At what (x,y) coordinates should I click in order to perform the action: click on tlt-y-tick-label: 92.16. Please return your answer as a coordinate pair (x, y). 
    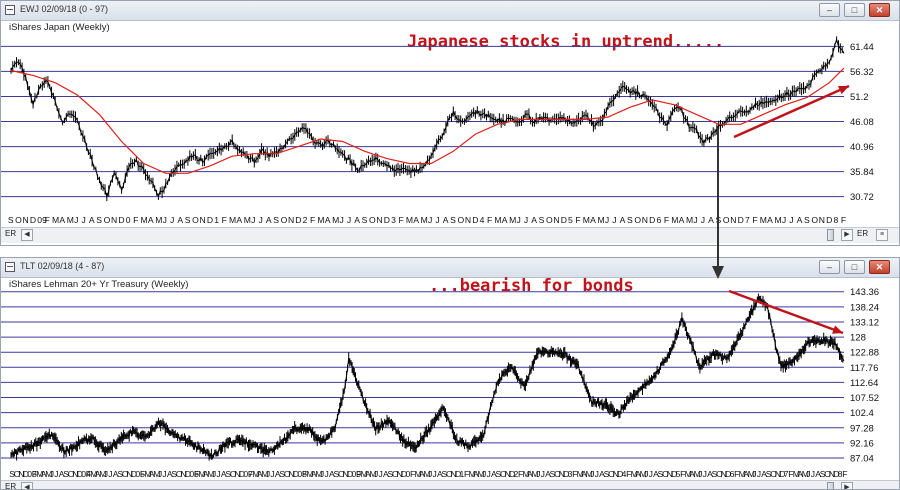
    Looking at the image, I should click on (862, 443).